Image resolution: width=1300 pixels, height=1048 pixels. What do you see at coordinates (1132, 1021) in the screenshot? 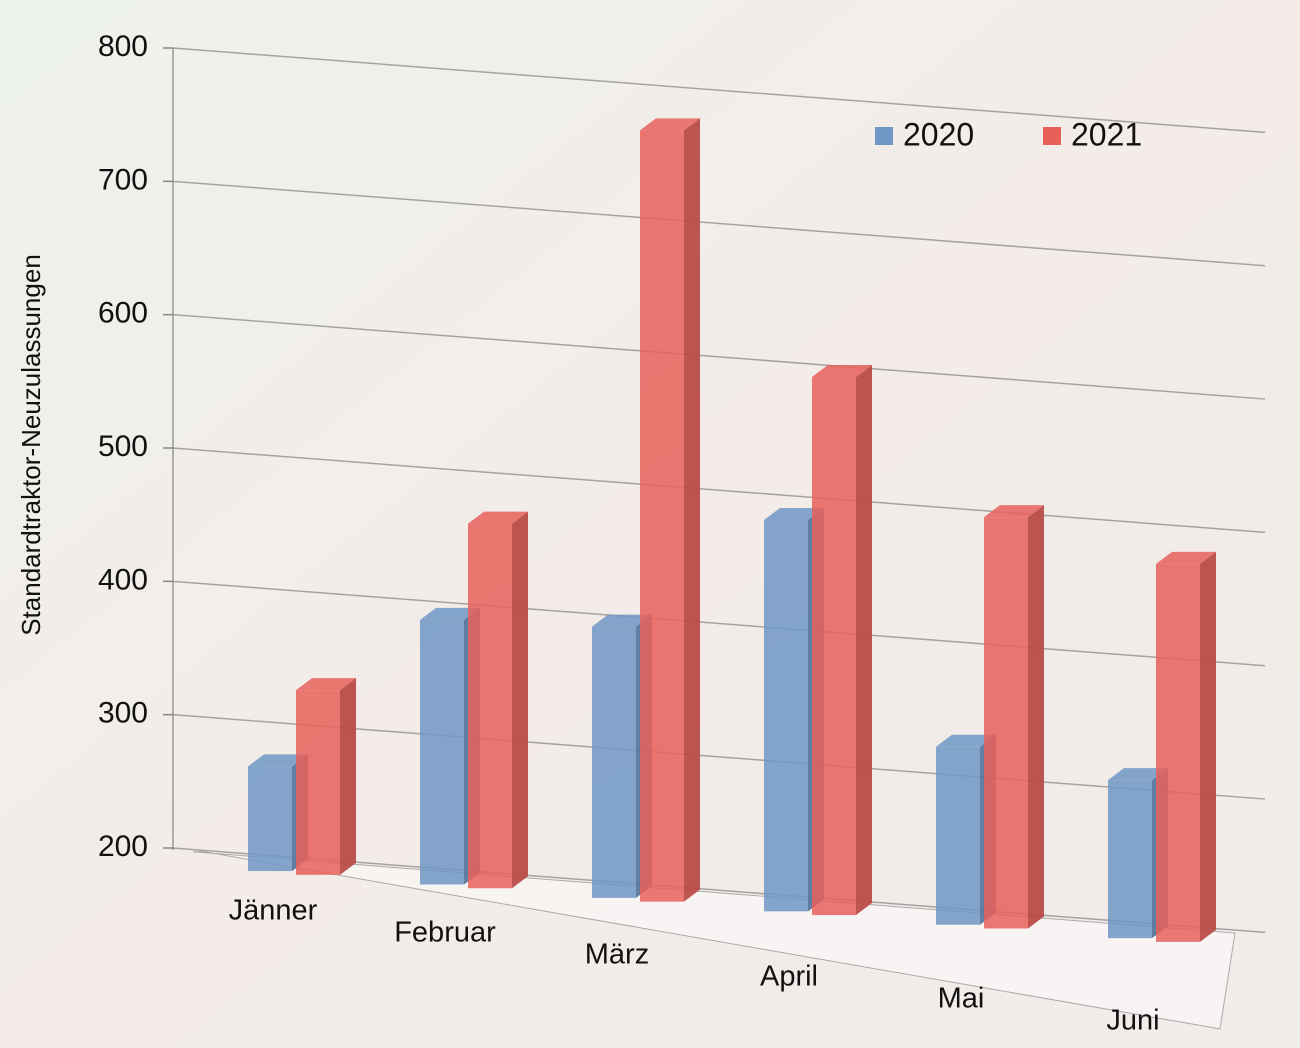
I see `x-tick-label: Juni` at bounding box center [1132, 1021].